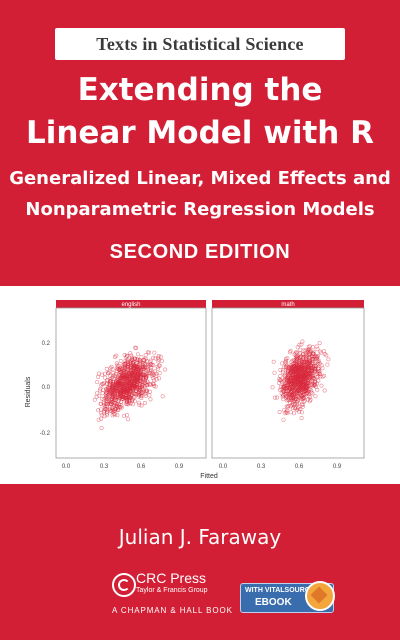 This screenshot has height=640, width=400. I want to click on x-tick-label: 0.6, so click(141, 467).